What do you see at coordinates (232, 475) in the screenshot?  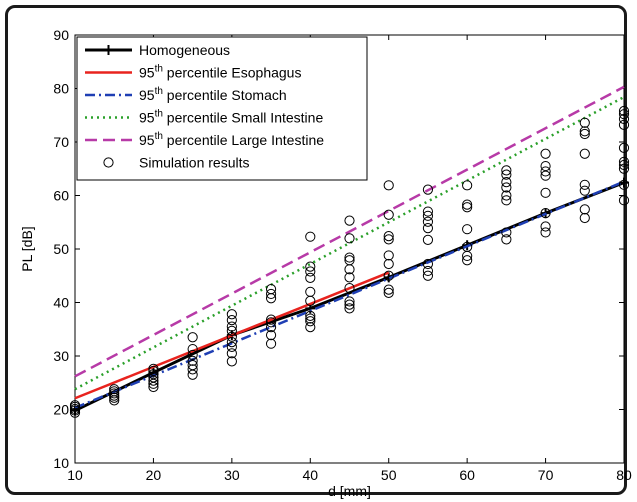 I see `x-tick-label: 30` at bounding box center [232, 475].